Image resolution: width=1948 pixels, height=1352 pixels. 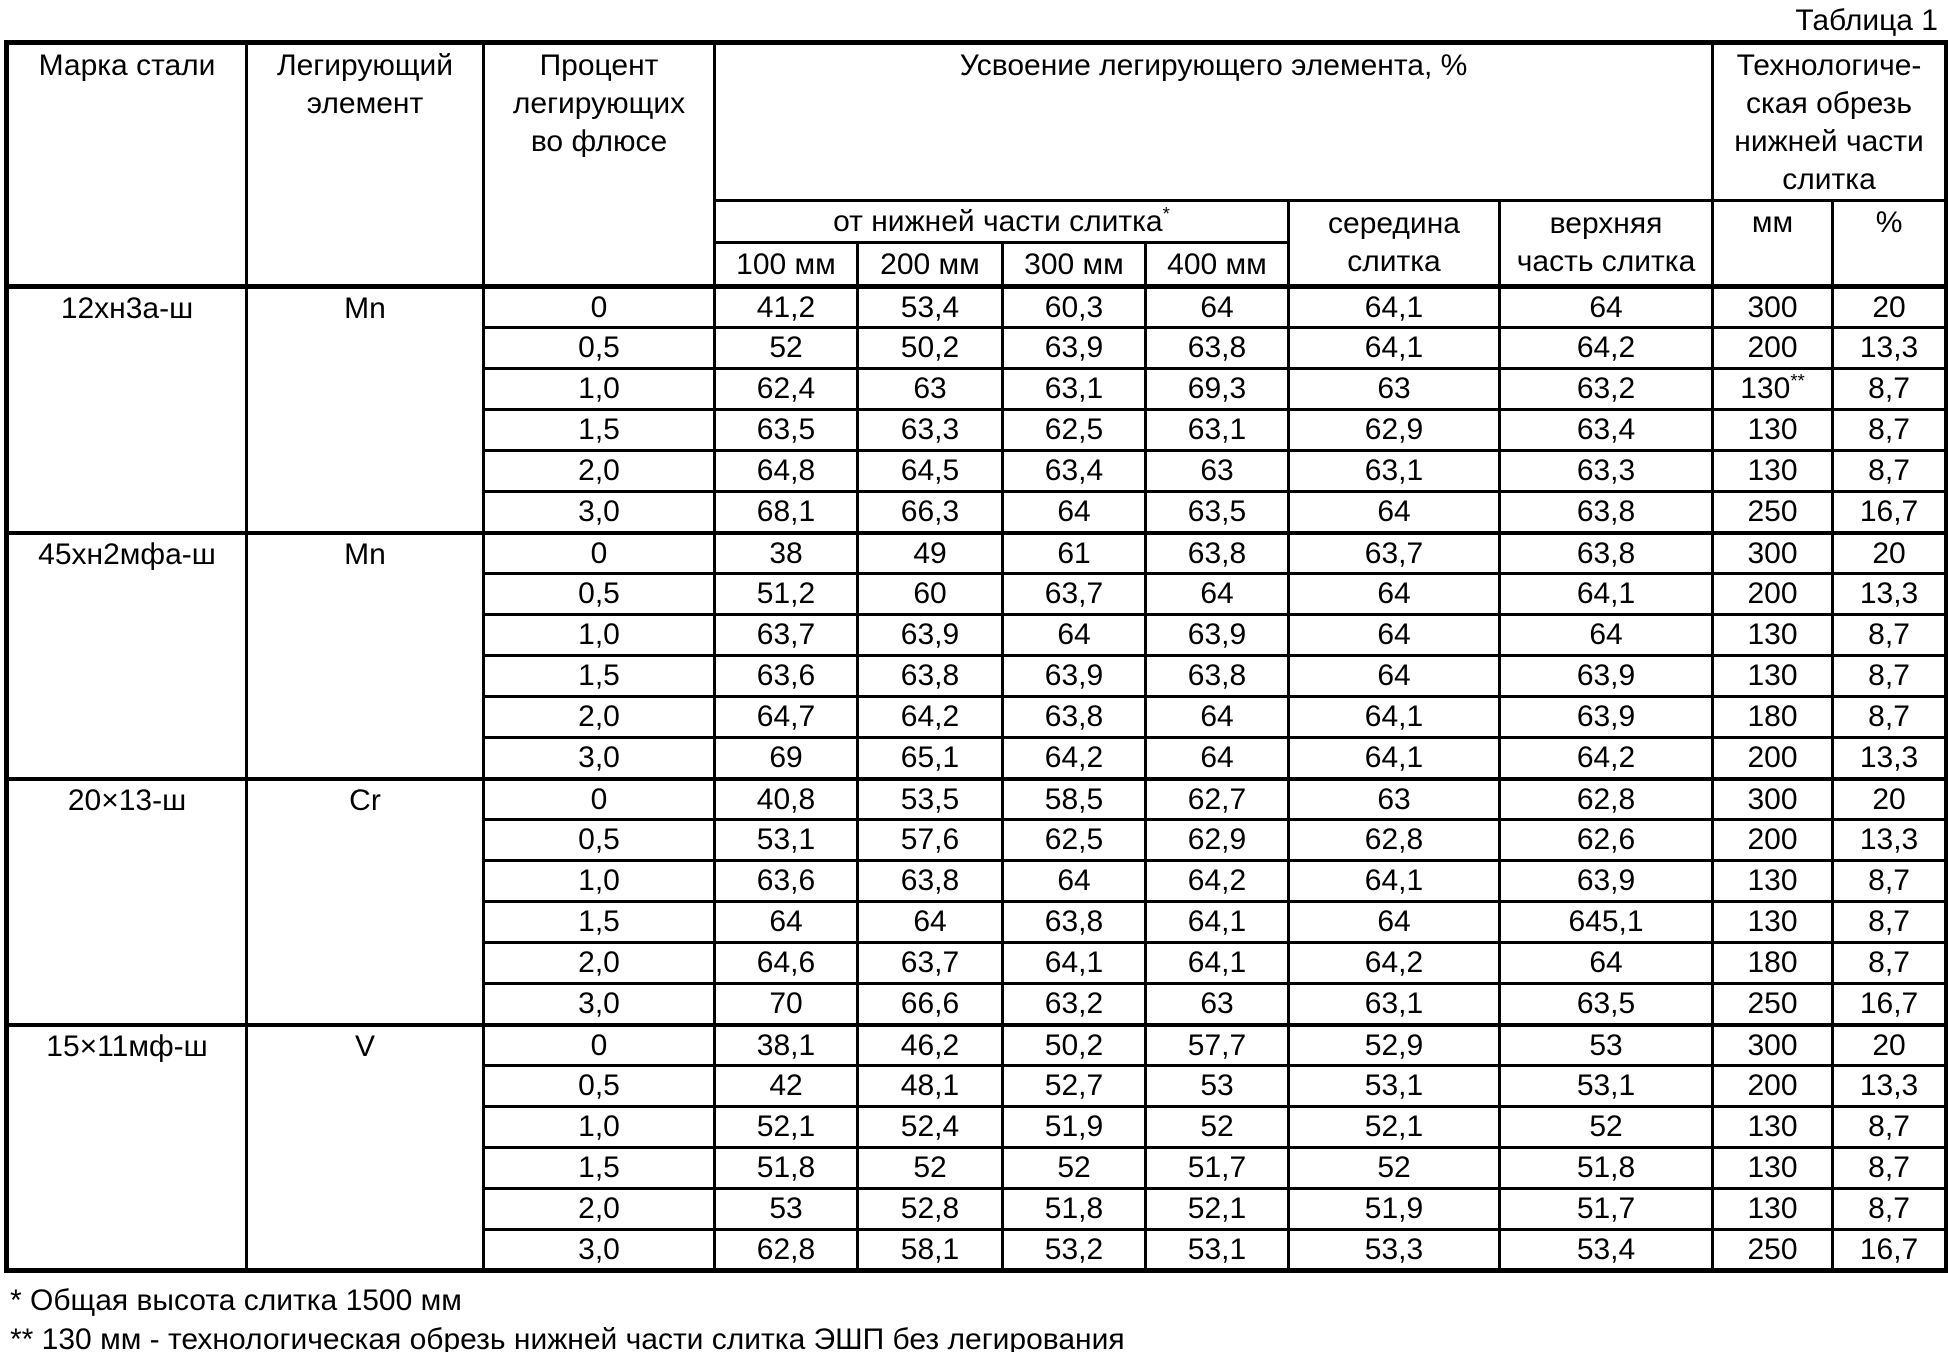 What do you see at coordinates (1001, 221) in the screenshot?
I see `header-from-bottom: от нижней части слитка*` at bounding box center [1001, 221].